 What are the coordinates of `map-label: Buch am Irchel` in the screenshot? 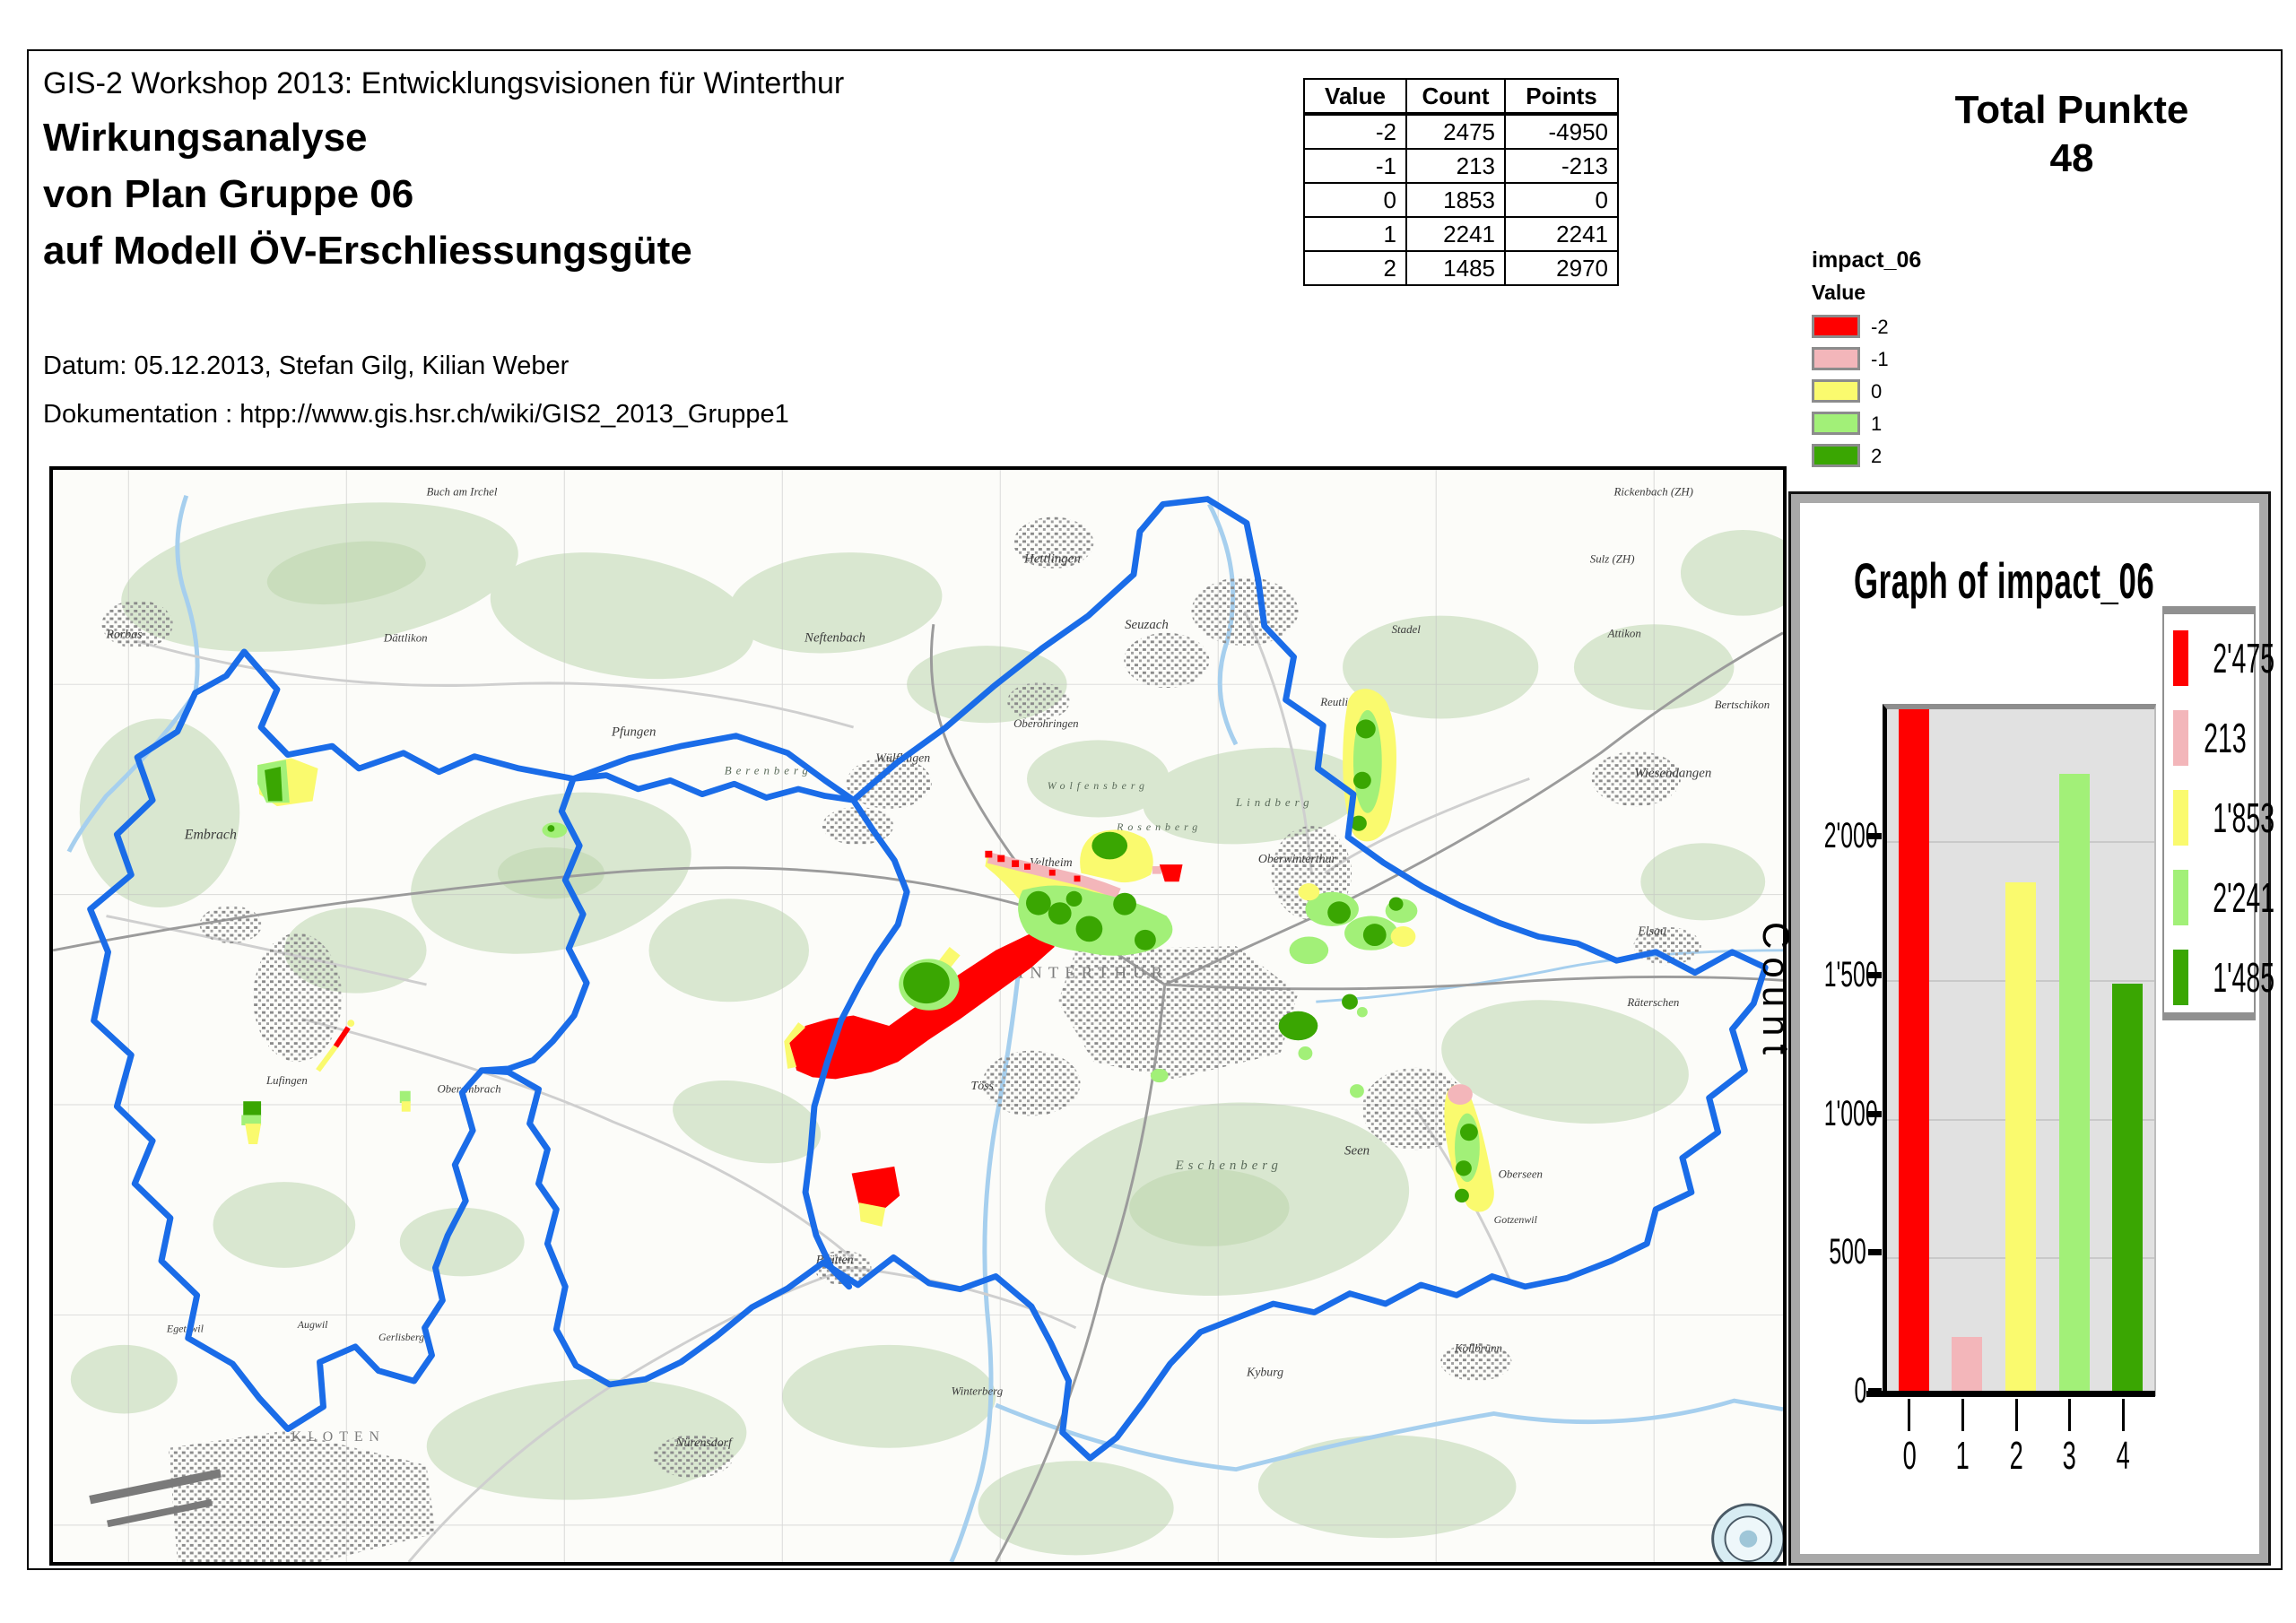 It's located at (462, 492).